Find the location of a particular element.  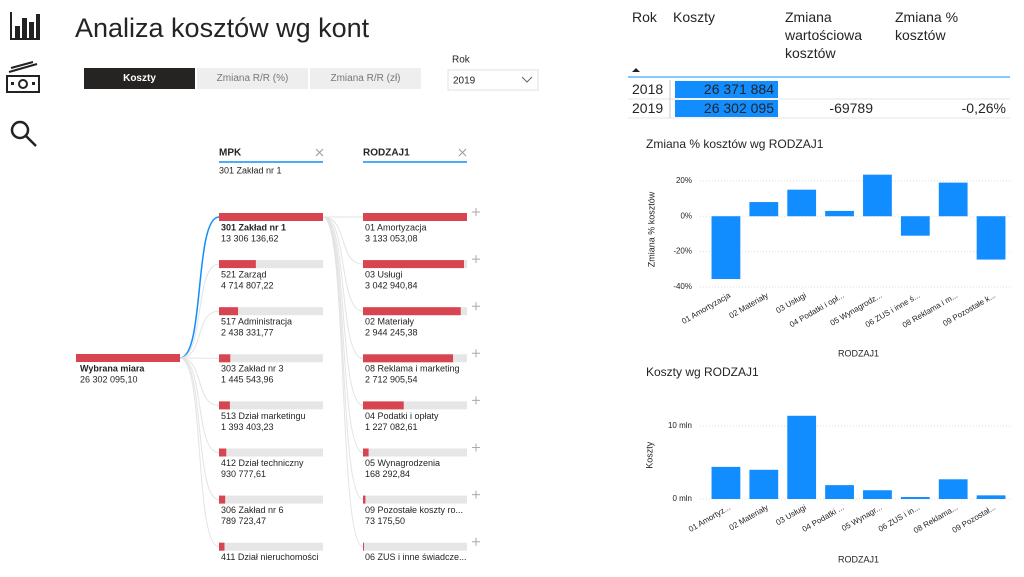

toggle-button: Koszty is located at coordinates (139, 78).